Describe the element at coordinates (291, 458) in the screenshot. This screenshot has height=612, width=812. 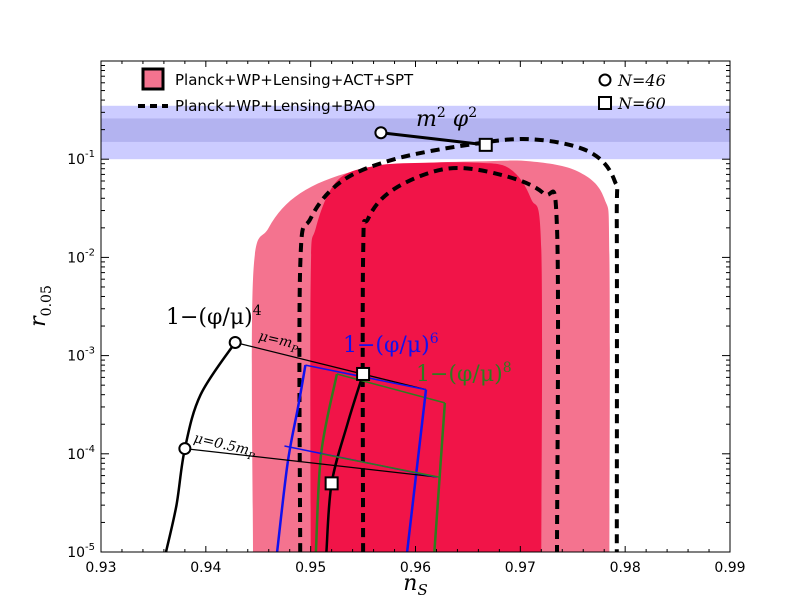
I see `series-phi6` at that location.